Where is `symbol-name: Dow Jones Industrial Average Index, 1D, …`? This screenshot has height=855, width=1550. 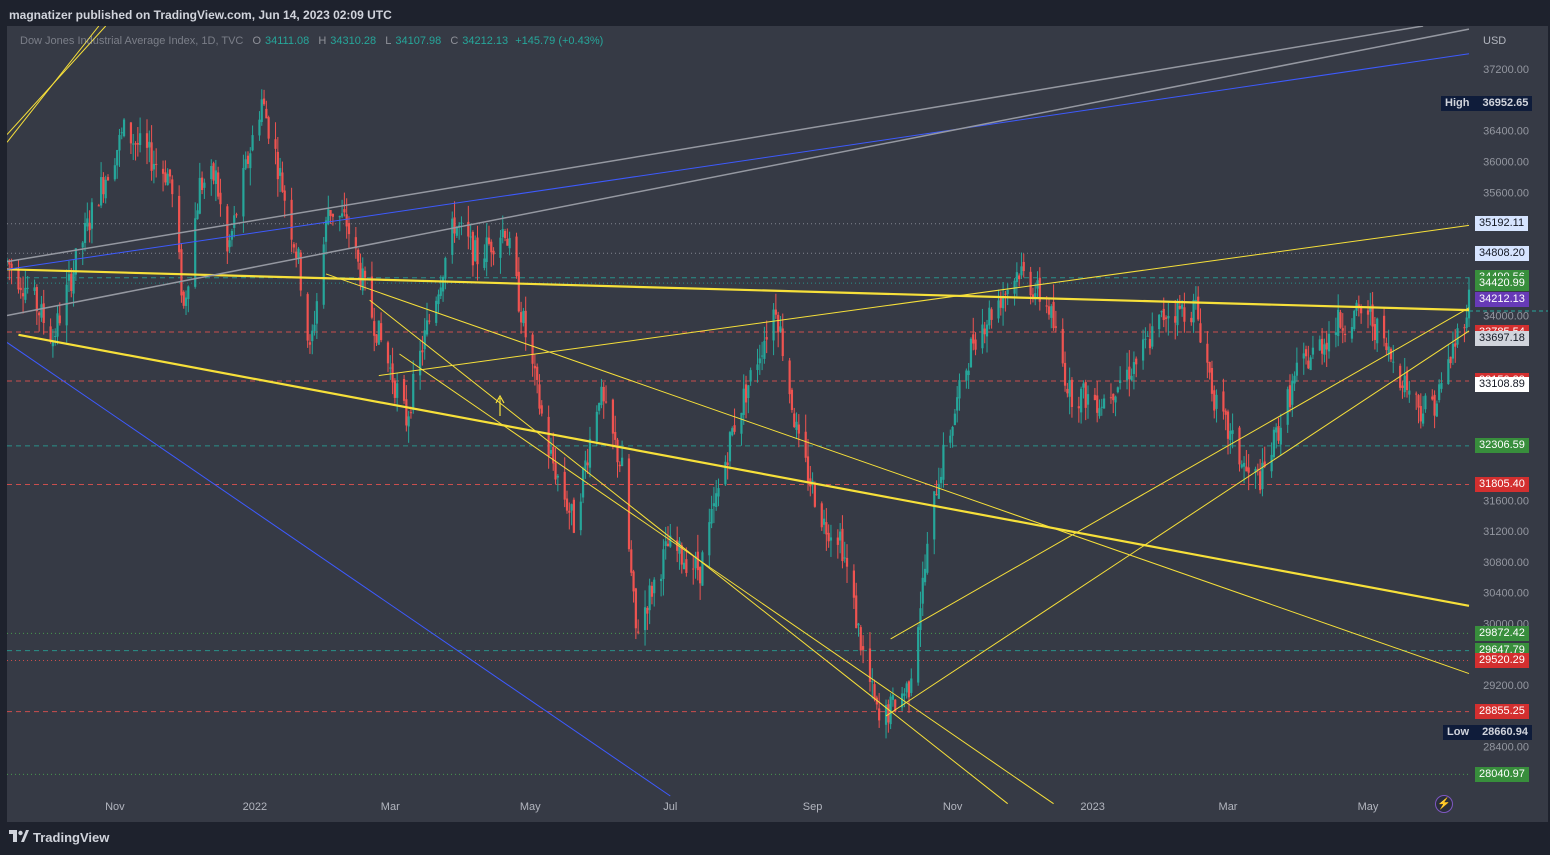
symbol-name: Dow Jones Industrial Average Index, 1D, … is located at coordinates (132, 41).